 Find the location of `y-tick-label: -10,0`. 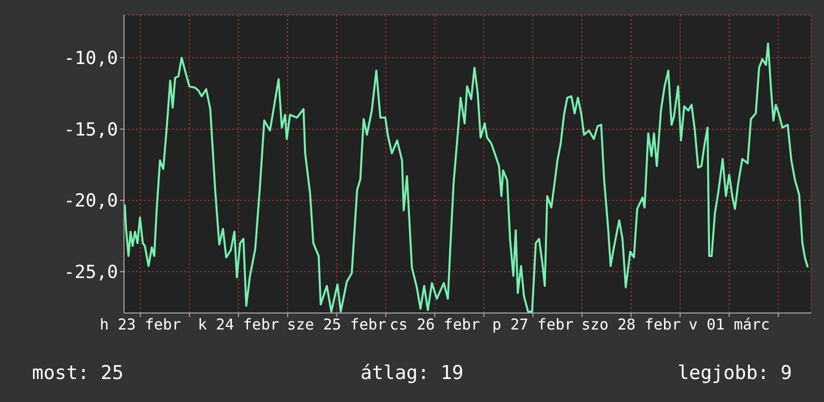

y-tick-label: -10,0 is located at coordinates (91, 59).